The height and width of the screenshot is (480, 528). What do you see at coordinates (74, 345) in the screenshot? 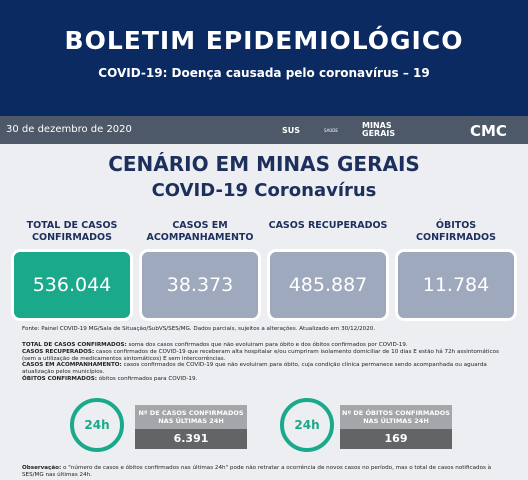
I see `definition-term: TOTAL DE CASOS CONFIRMADOS:` at bounding box center [74, 345].